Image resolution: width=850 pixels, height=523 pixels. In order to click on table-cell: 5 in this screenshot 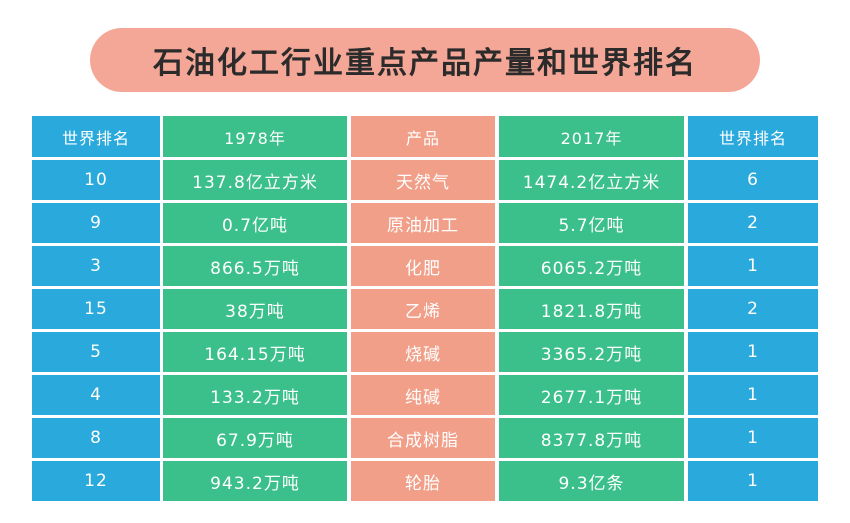, I will do `click(96, 352)`.